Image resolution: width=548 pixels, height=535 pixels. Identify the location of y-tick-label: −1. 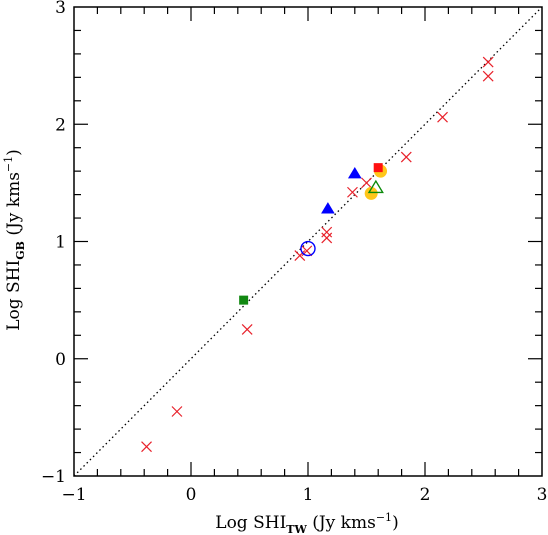
(53, 477).